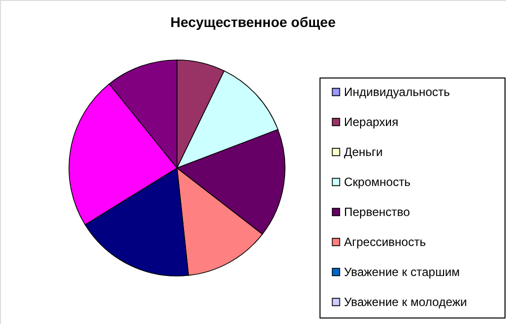 This screenshot has width=506, height=324. I want to click on legend-label: Уважение к молодежи, so click(405, 302).